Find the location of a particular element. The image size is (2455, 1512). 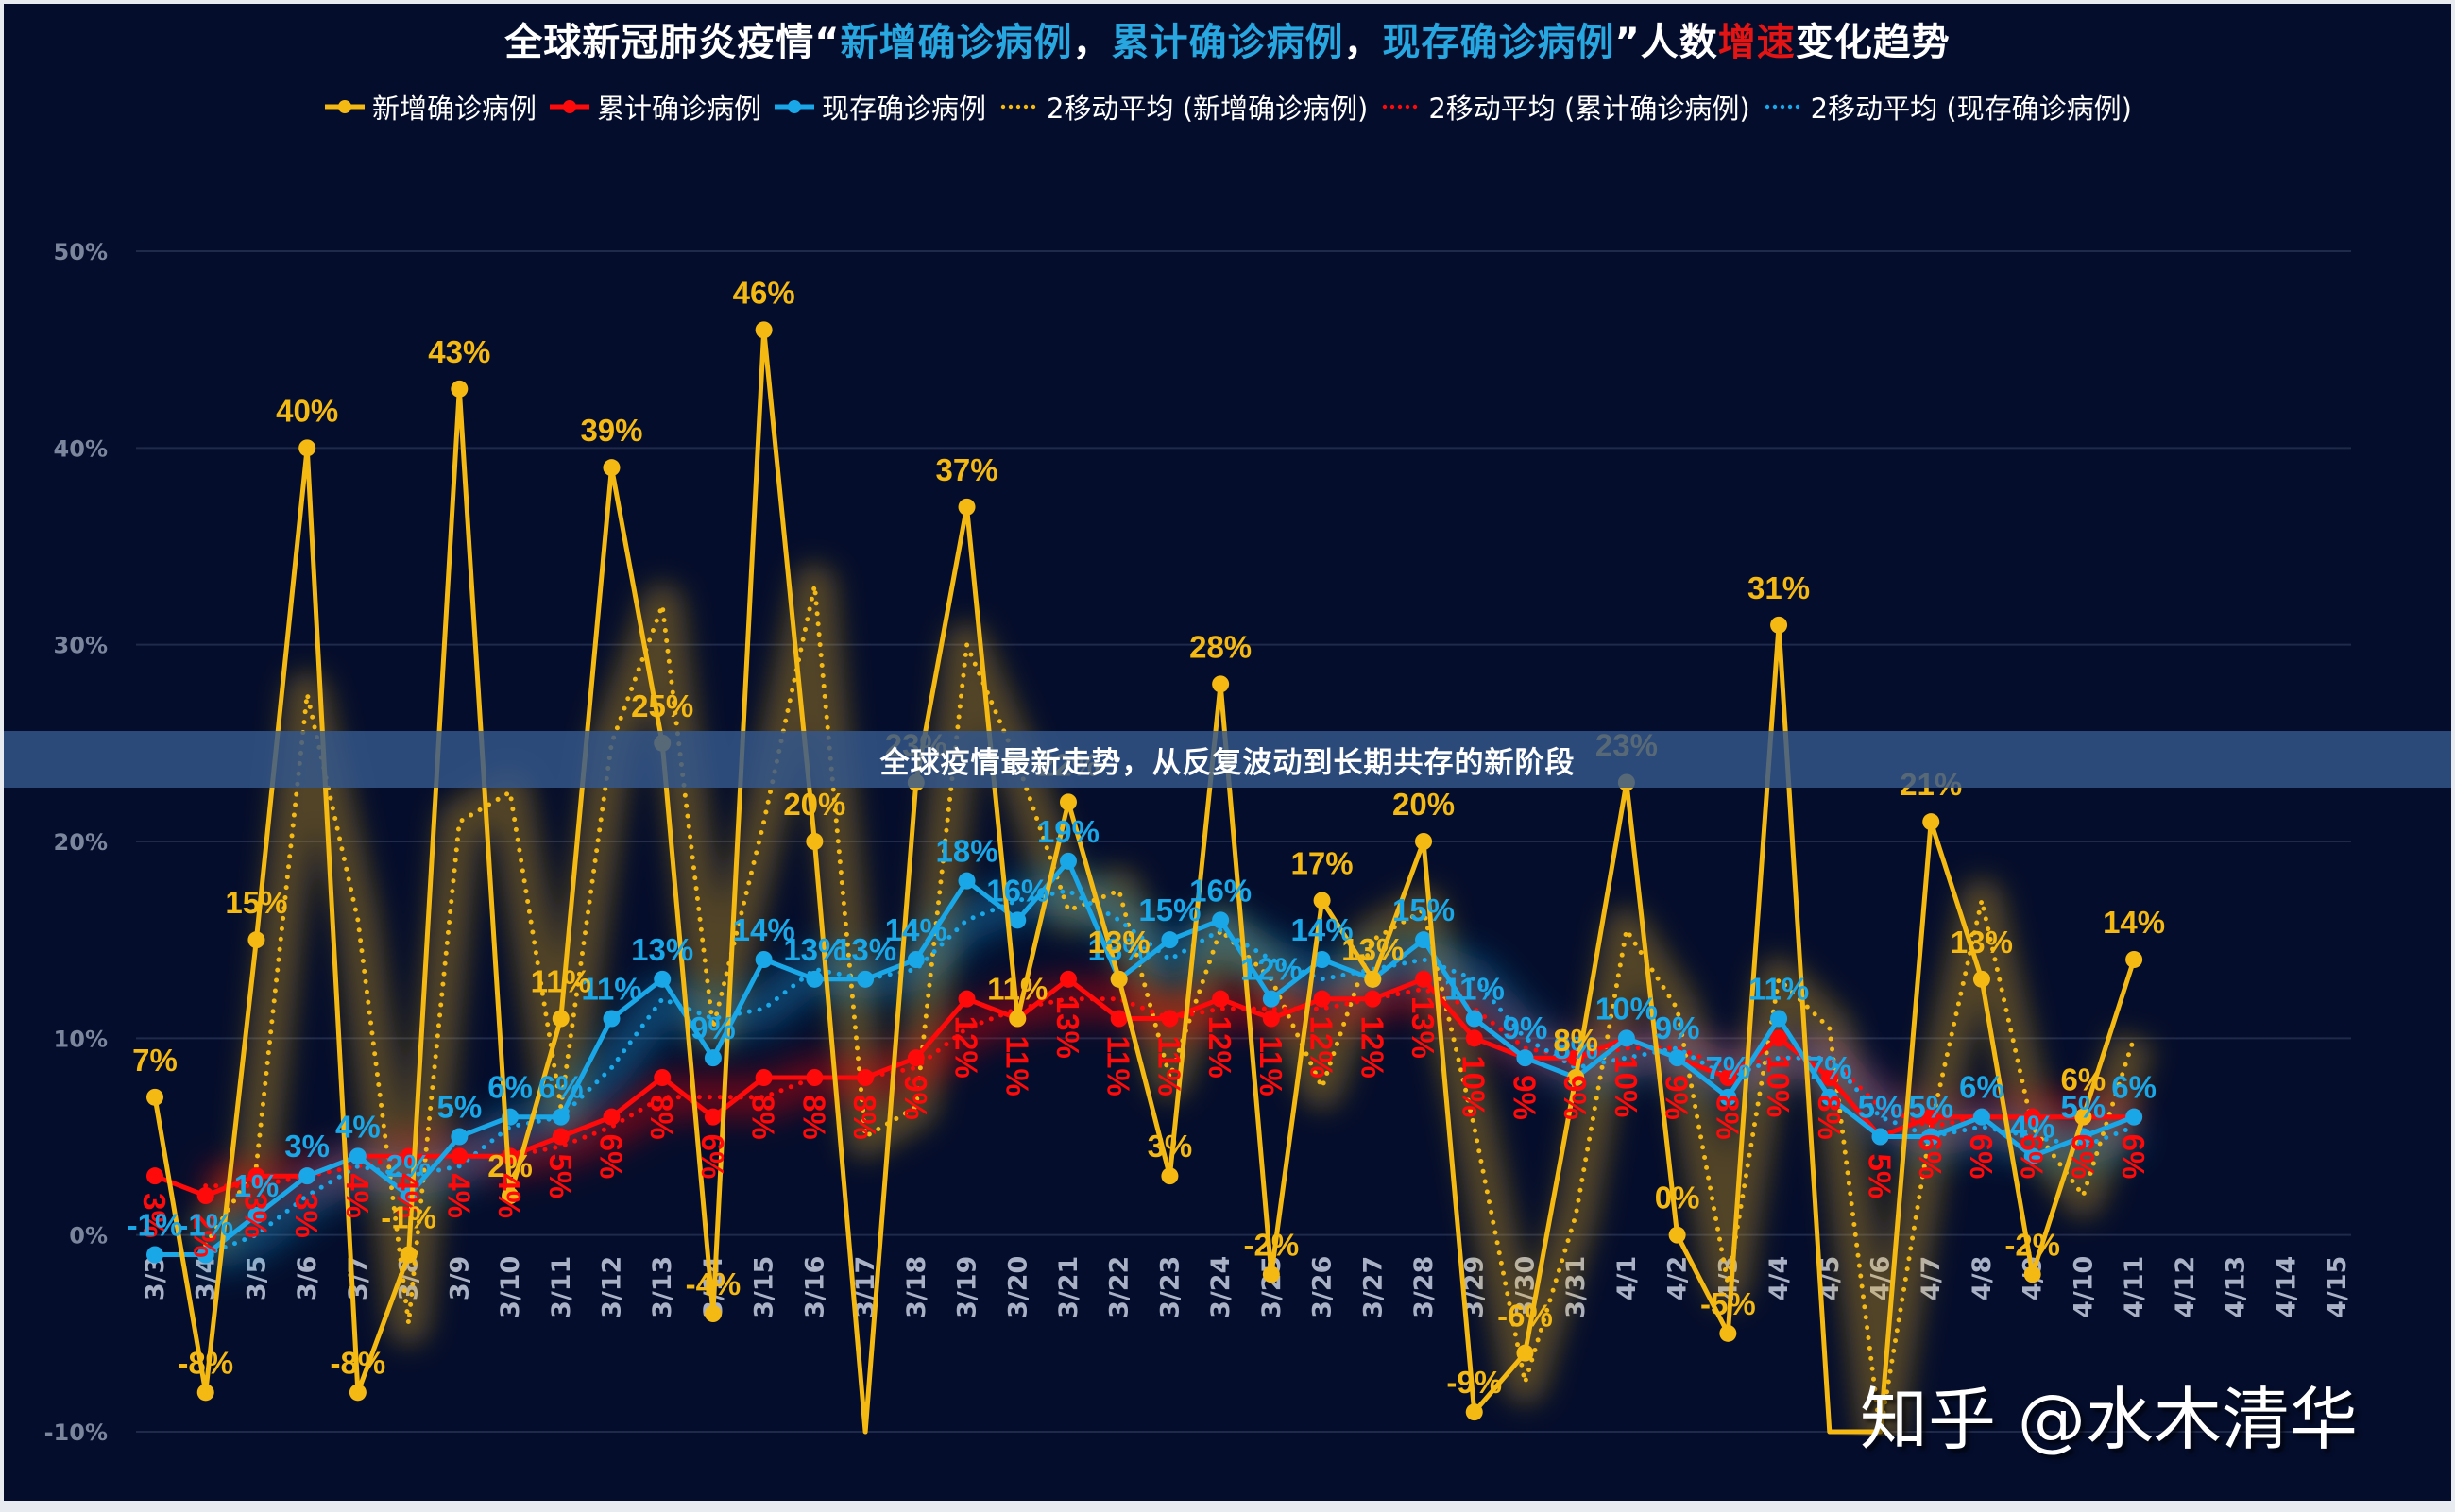

legend-item: 2移动平均 (新增确诊病例) is located at coordinates (1182, 107).